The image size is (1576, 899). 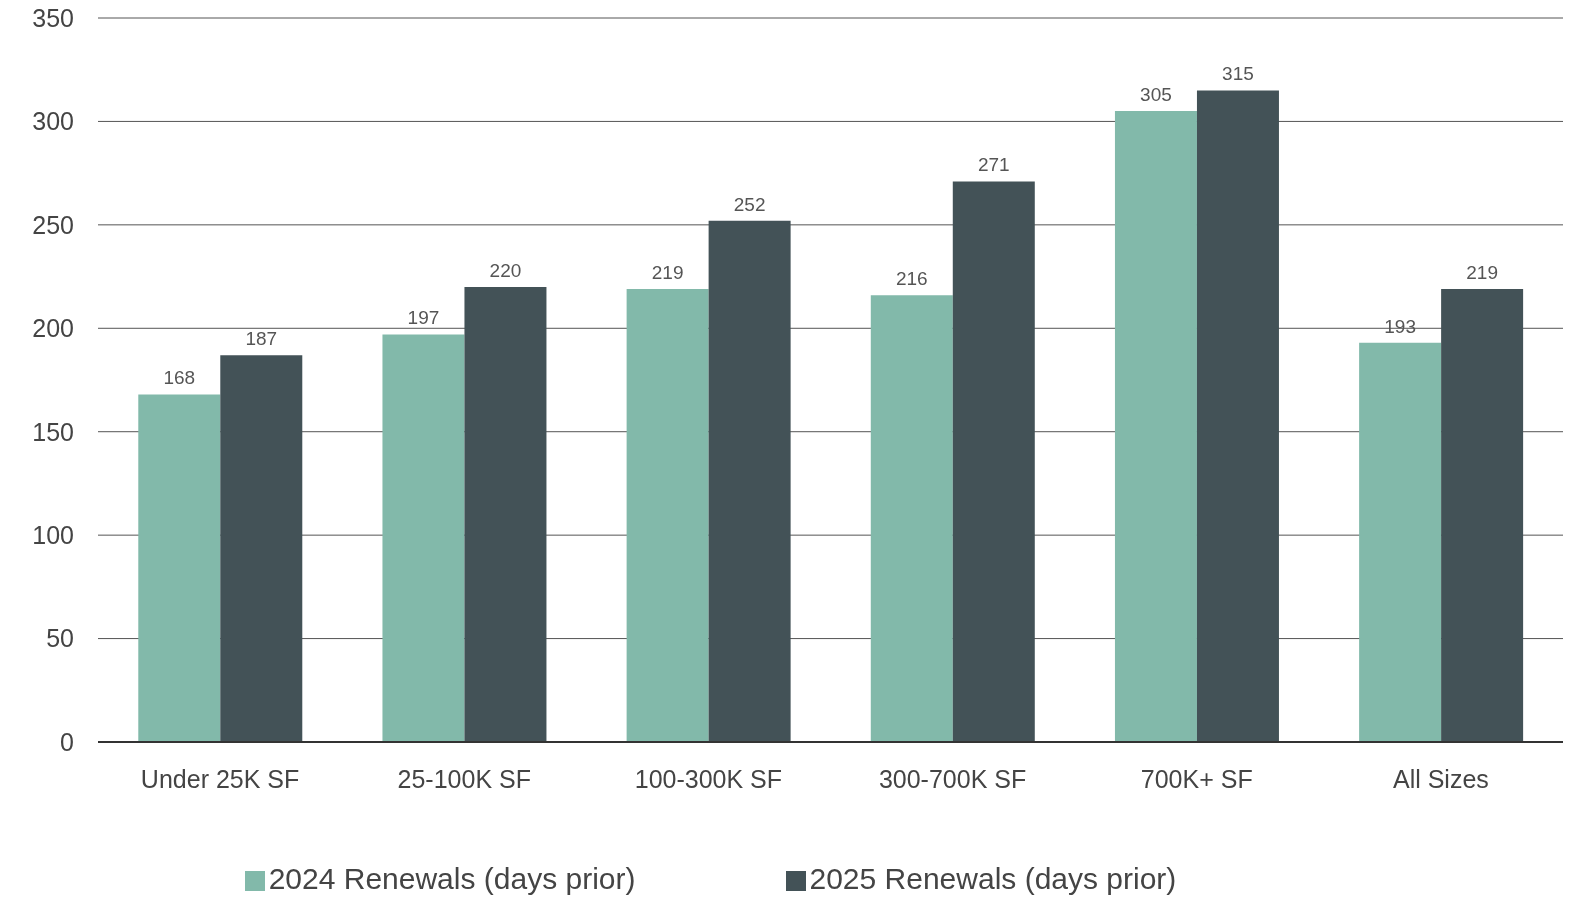 I want to click on x-tick-label: 700K+ SF, so click(x=1196, y=778).